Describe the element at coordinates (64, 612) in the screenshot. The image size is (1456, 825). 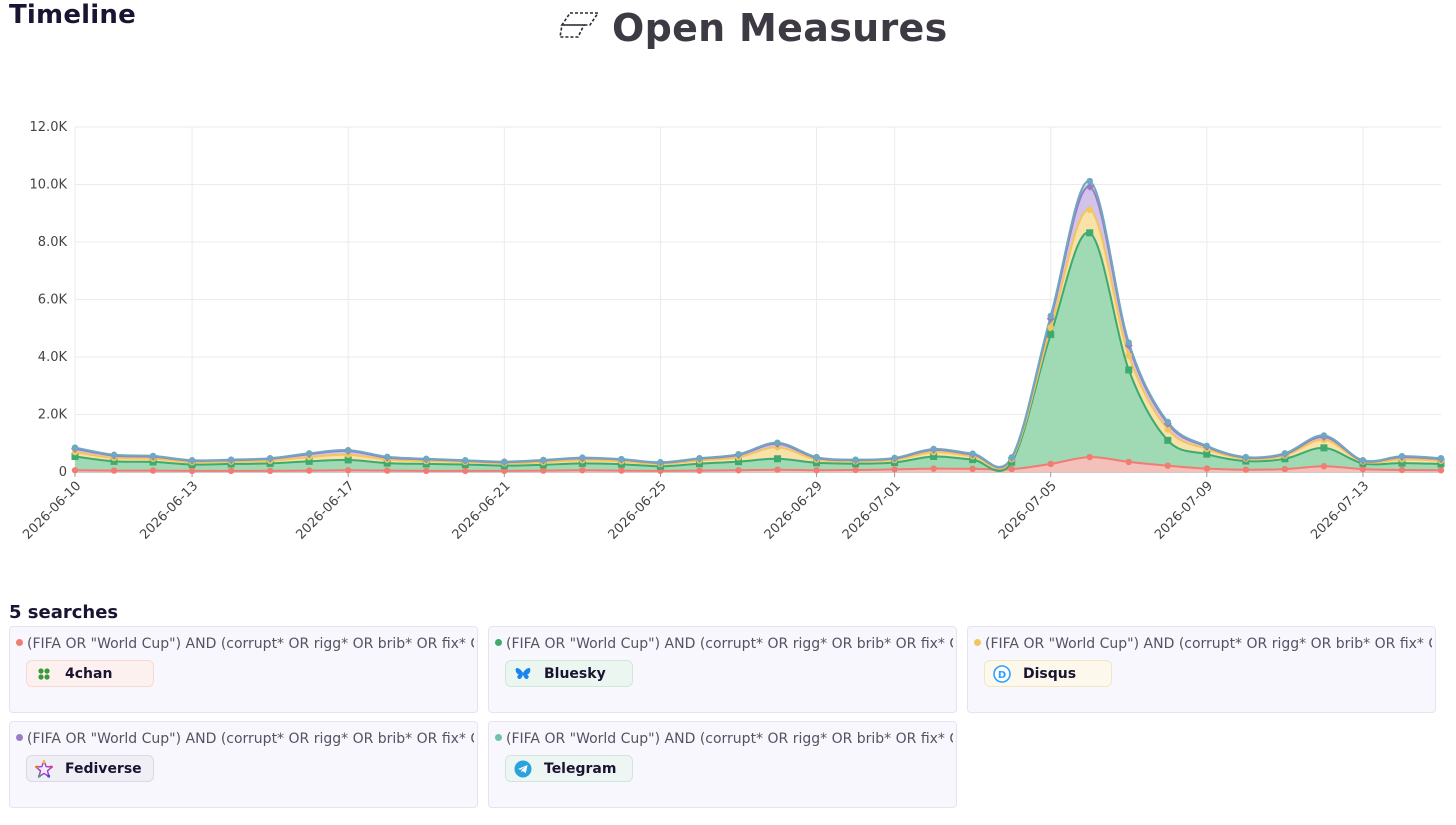
I see `searches-count: 5 searches` at that location.